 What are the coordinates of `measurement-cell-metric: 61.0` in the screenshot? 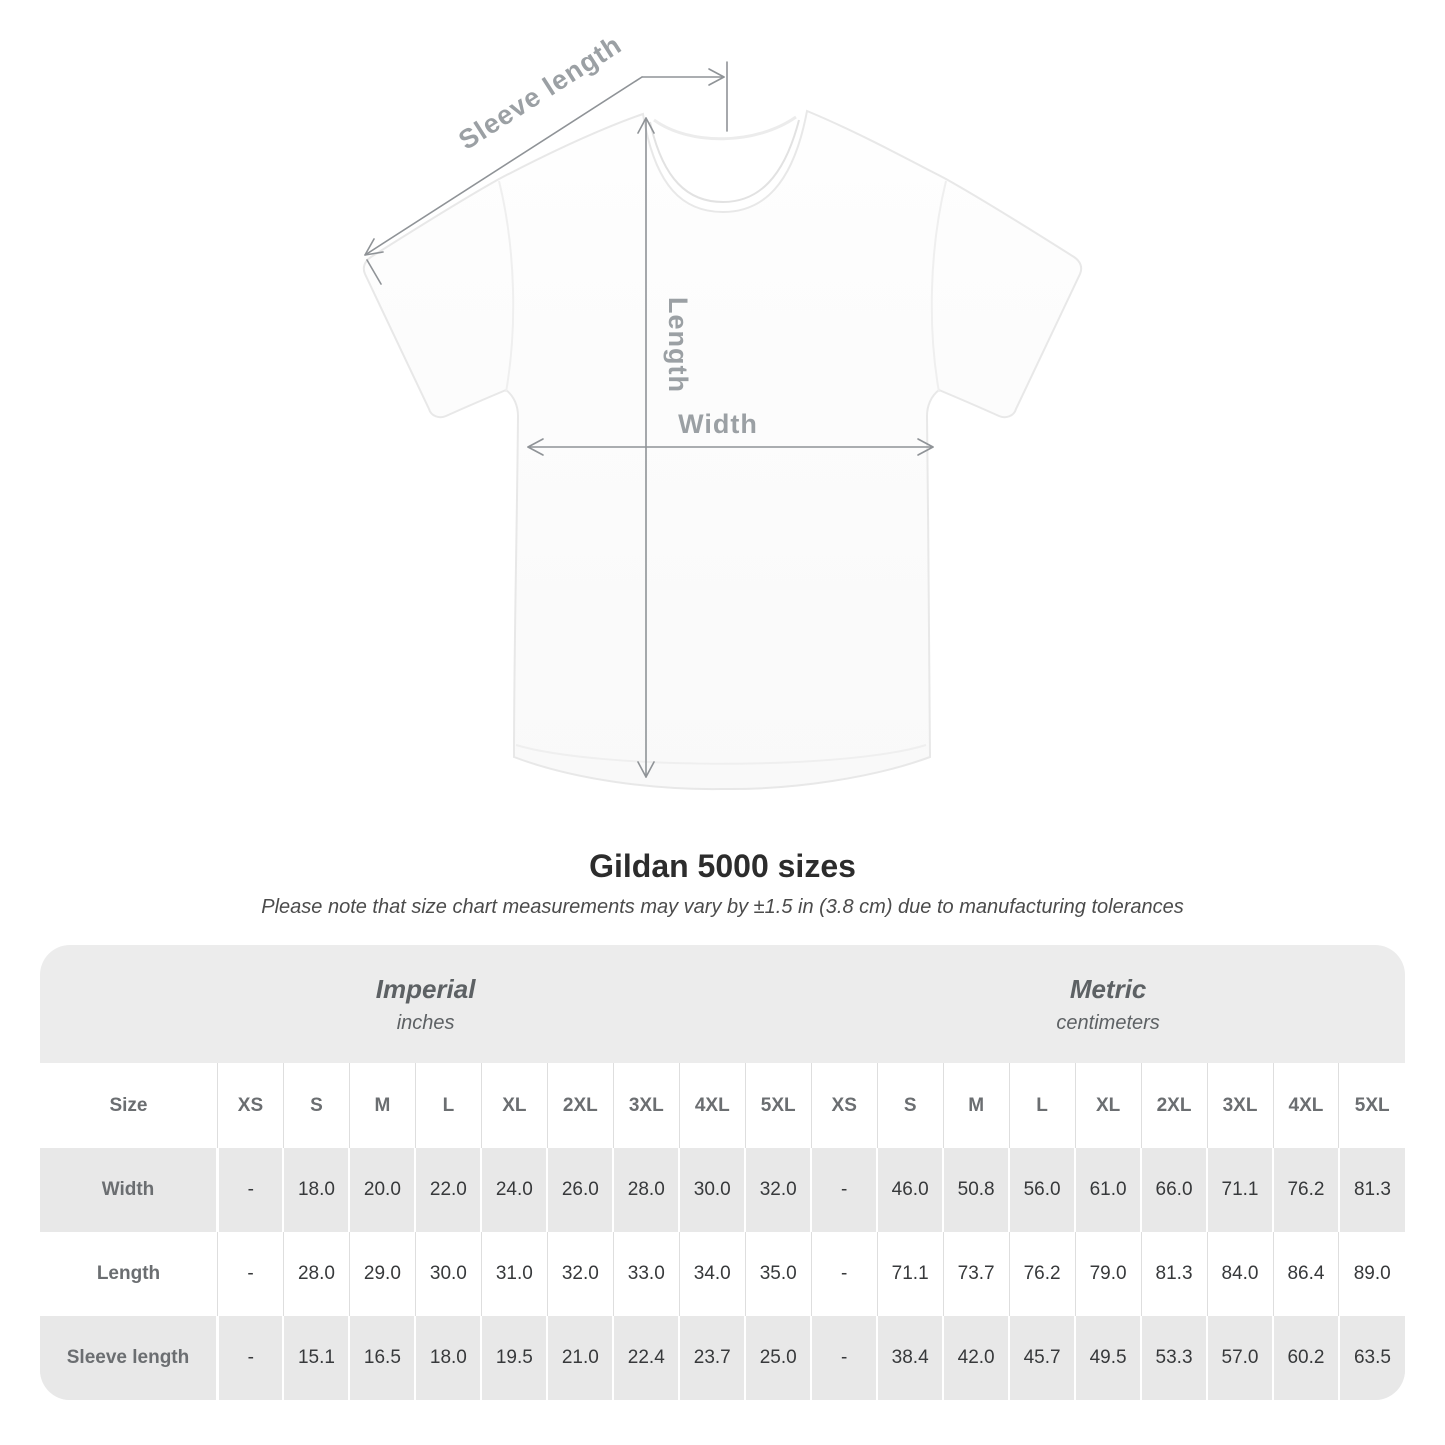 It's located at (1108, 1190).